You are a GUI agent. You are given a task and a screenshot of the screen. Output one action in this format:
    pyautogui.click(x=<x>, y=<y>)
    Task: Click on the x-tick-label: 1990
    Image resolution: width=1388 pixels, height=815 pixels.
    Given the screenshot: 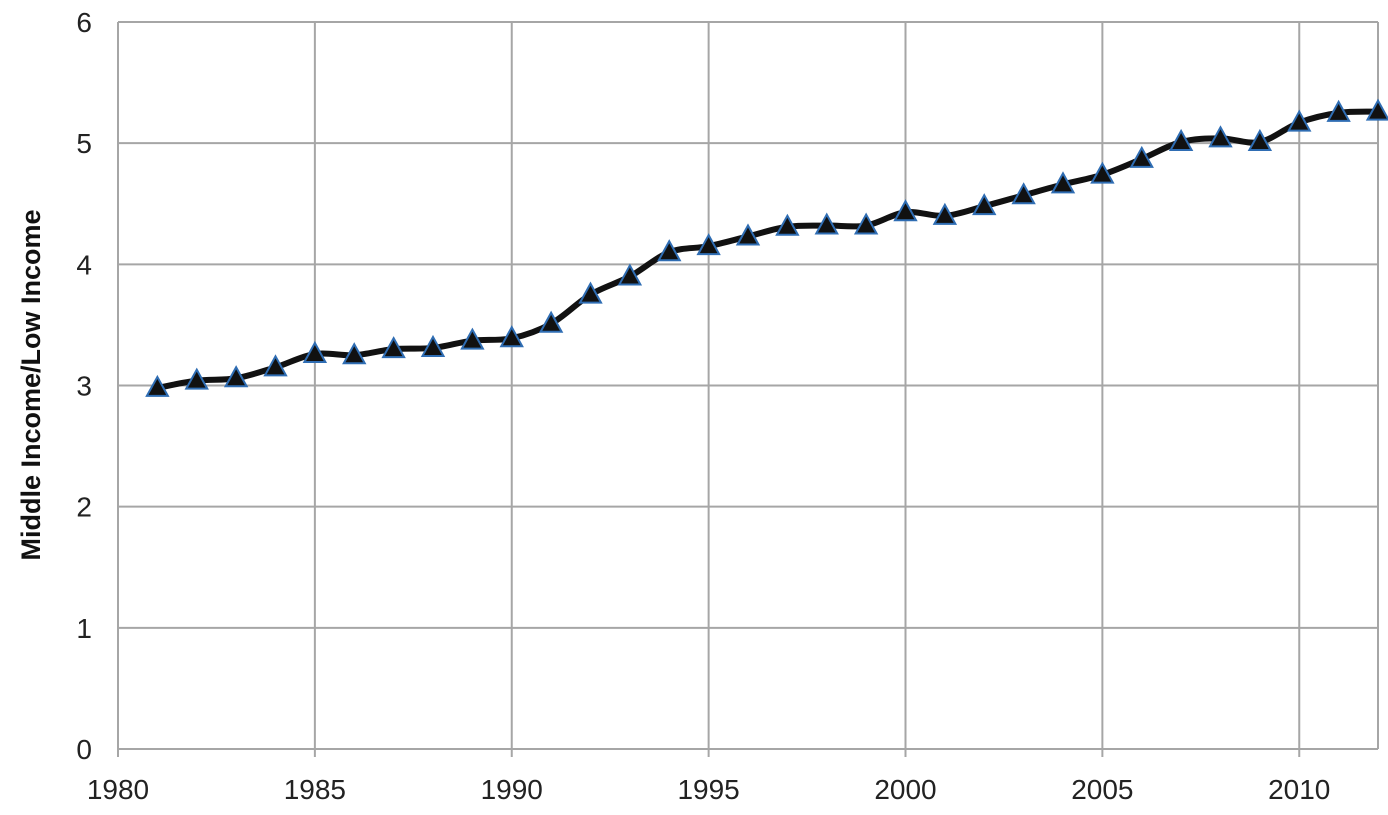 What is the action you would take?
    pyautogui.click(x=512, y=789)
    